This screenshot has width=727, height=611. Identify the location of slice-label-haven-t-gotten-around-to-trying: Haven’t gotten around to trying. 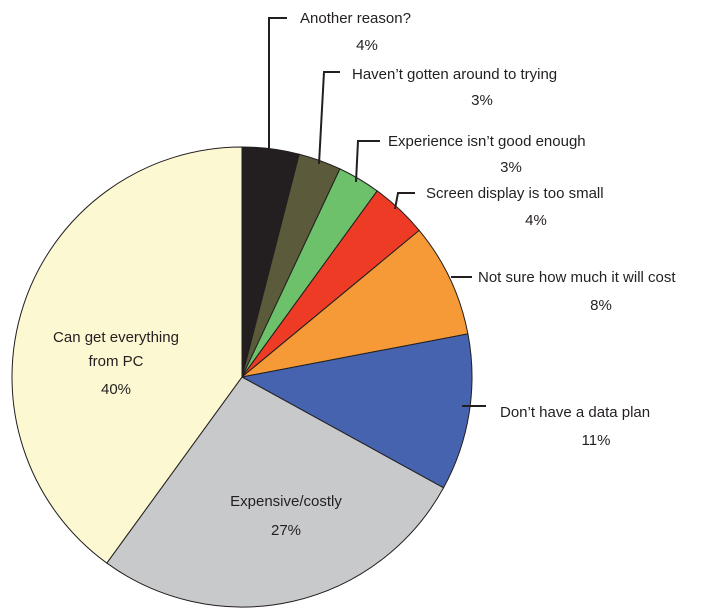
(454, 74).